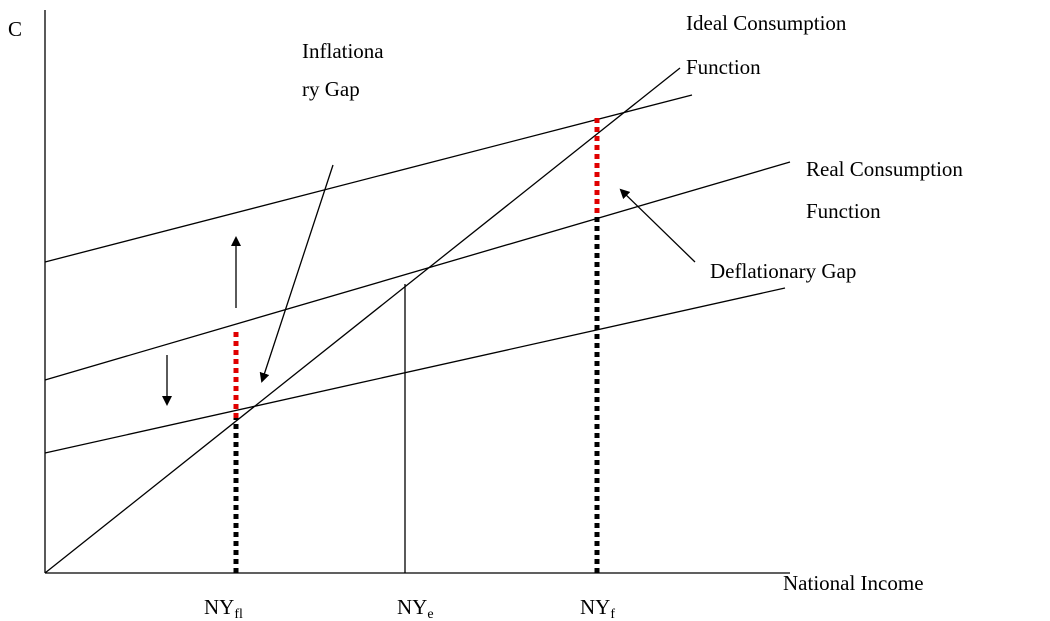 The height and width of the screenshot is (621, 1050). What do you see at coordinates (612, 614) in the screenshot?
I see `income-label-sub: f` at bounding box center [612, 614].